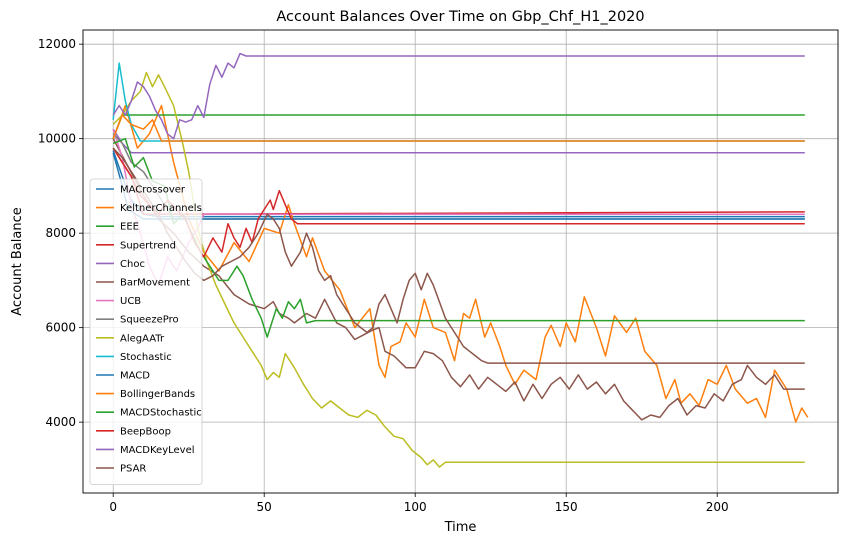  What do you see at coordinates (113, 507) in the screenshot?
I see `x-tick-label: 0` at bounding box center [113, 507].